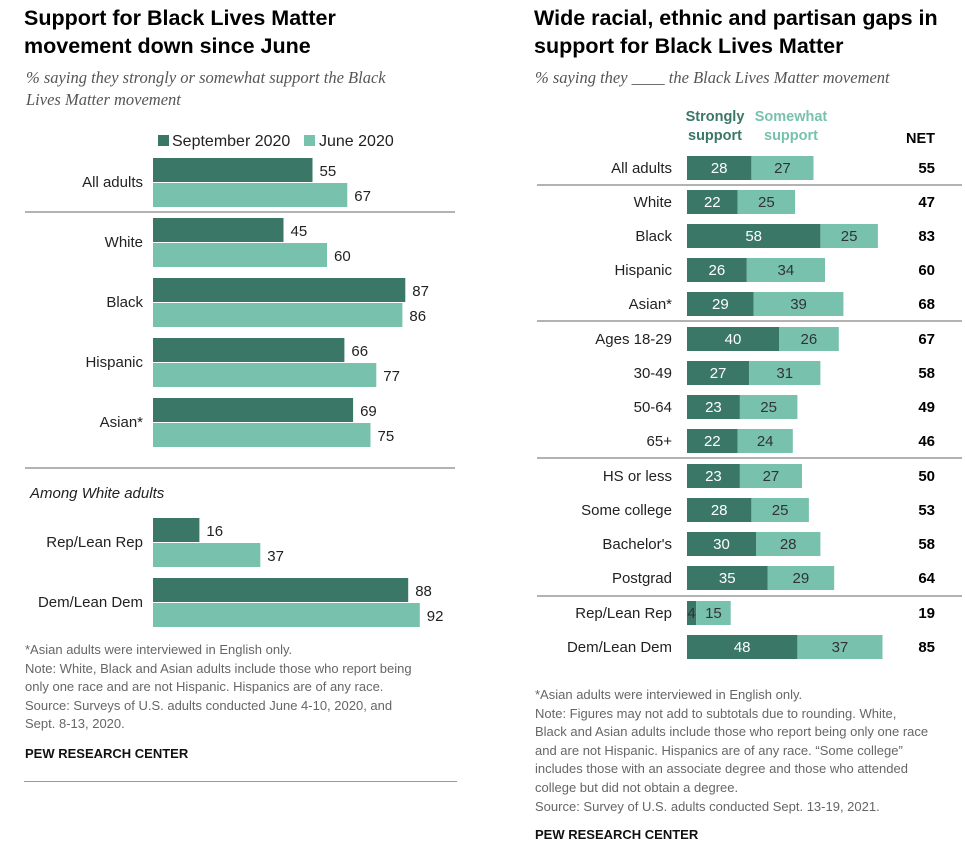 Image resolution: width=965 pixels, height=857 pixels. What do you see at coordinates (231, 141) in the screenshot?
I see `legend-label-september: September 2020` at bounding box center [231, 141].